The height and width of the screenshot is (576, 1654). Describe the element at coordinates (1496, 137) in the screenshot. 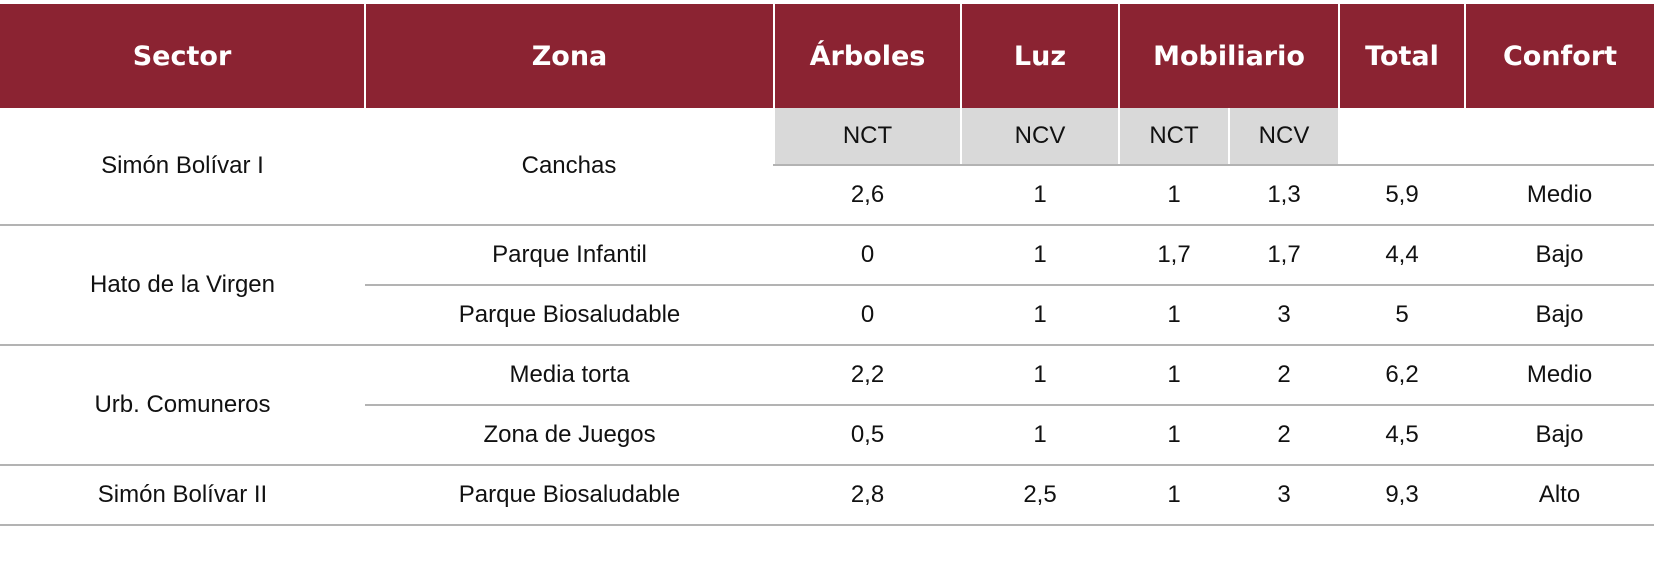

I see `empty-cell` at that location.